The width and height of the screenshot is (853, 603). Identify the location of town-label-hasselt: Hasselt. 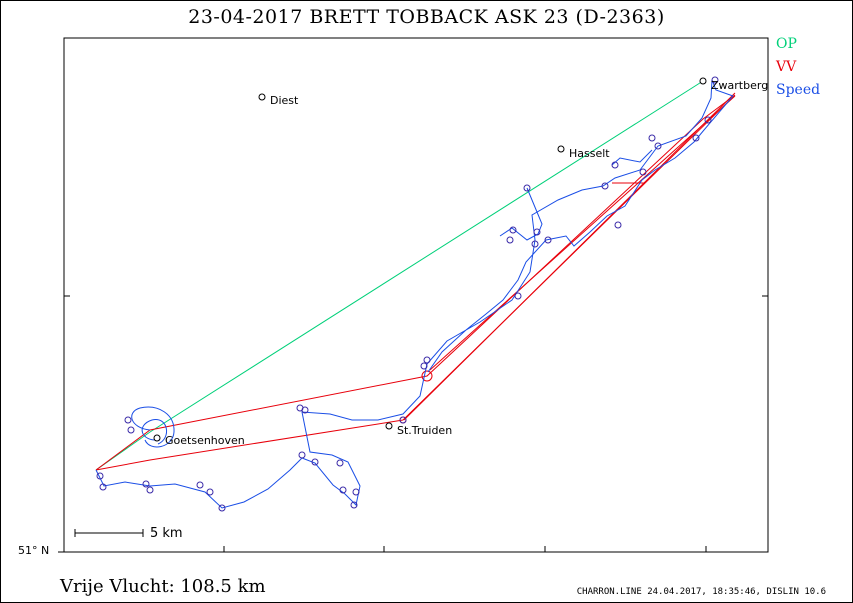
(589, 153).